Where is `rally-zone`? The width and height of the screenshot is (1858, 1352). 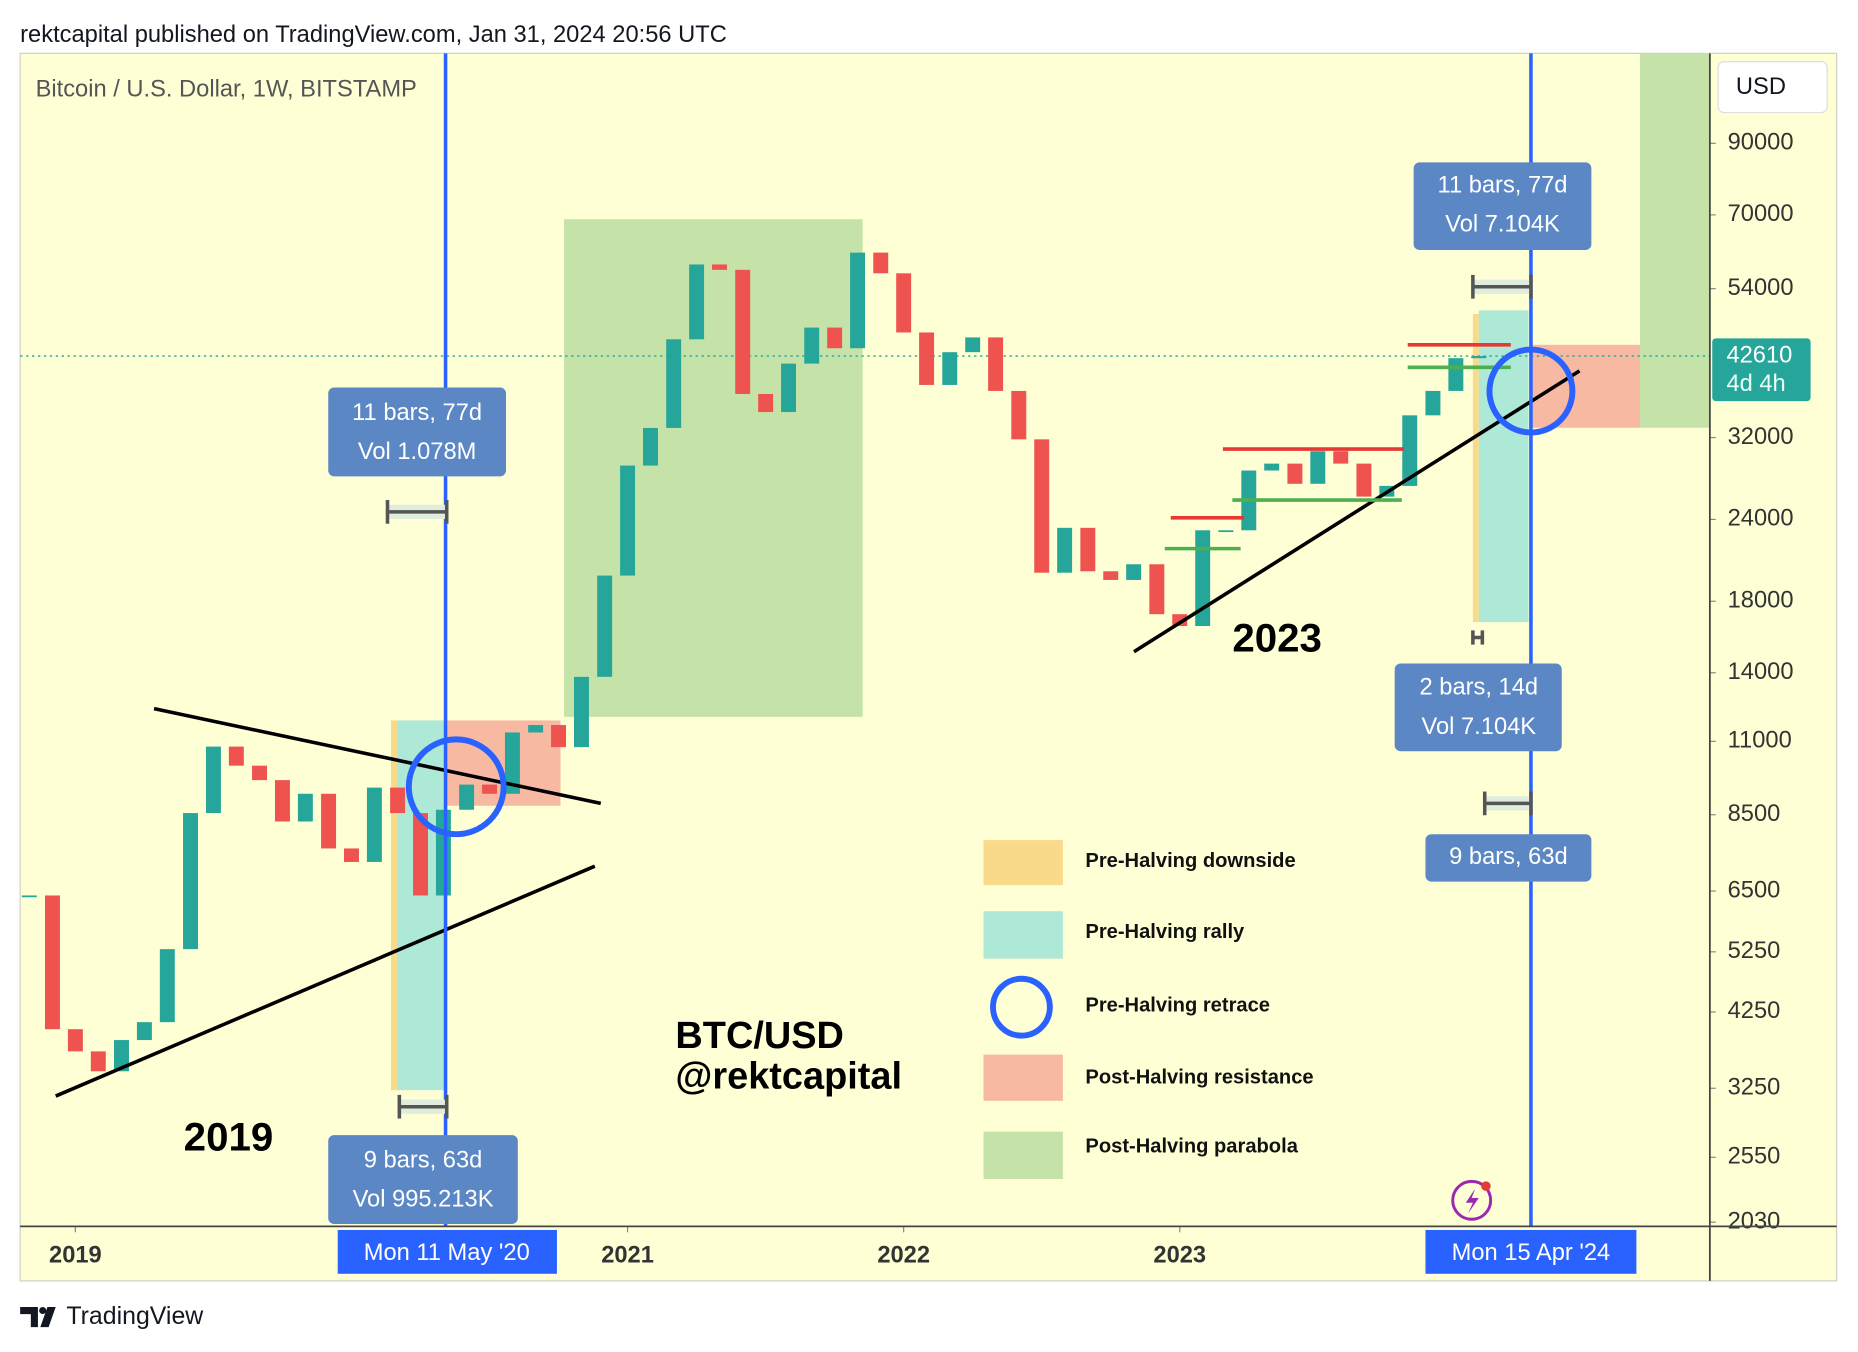 rally-zone is located at coordinates (421, 905).